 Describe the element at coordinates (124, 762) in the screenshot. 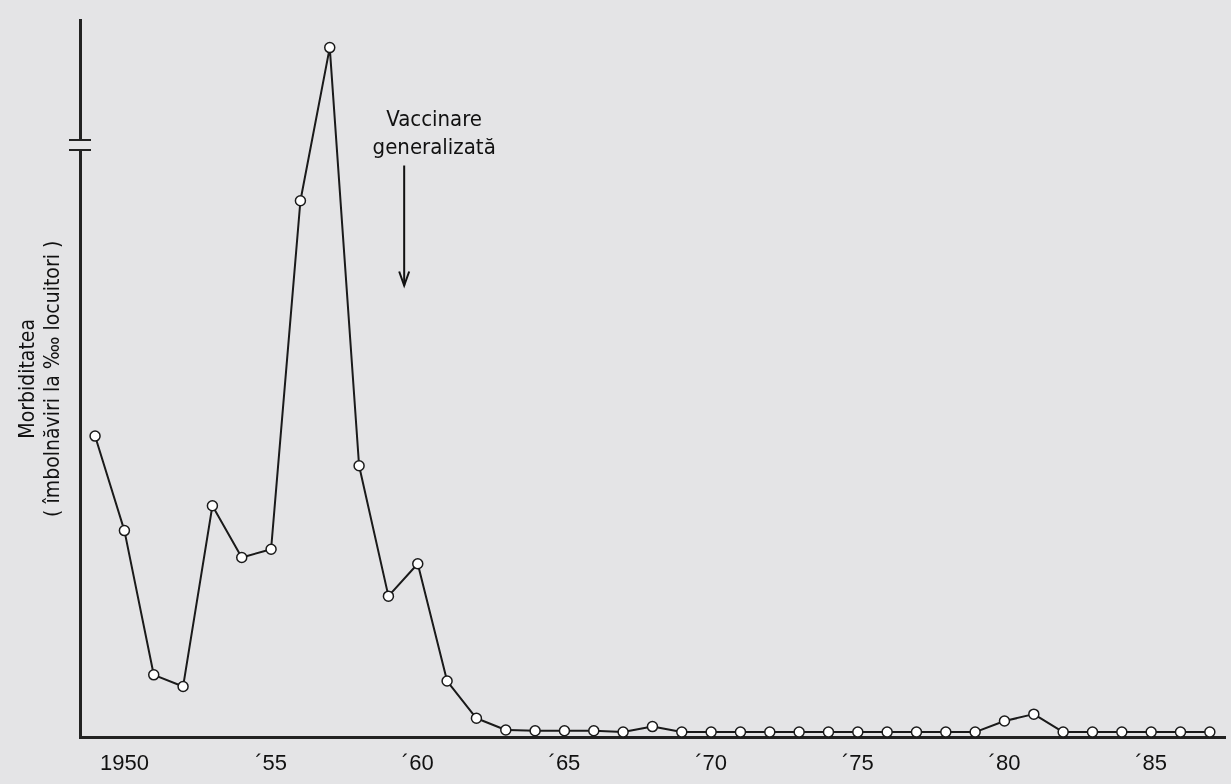

I see `x-tick-label: 1950` at that location.